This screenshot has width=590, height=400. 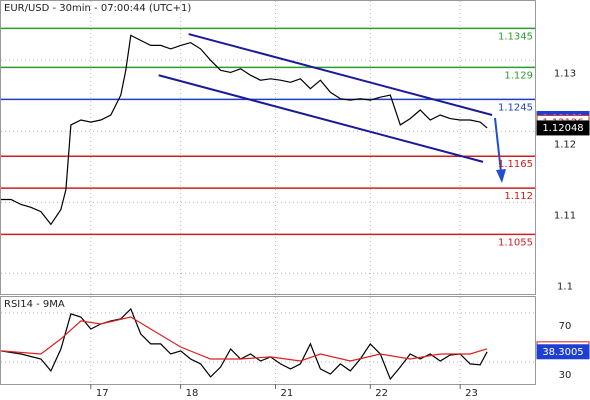 I want to click on y-tick-label: 1.1, so click(x=565, y=286).